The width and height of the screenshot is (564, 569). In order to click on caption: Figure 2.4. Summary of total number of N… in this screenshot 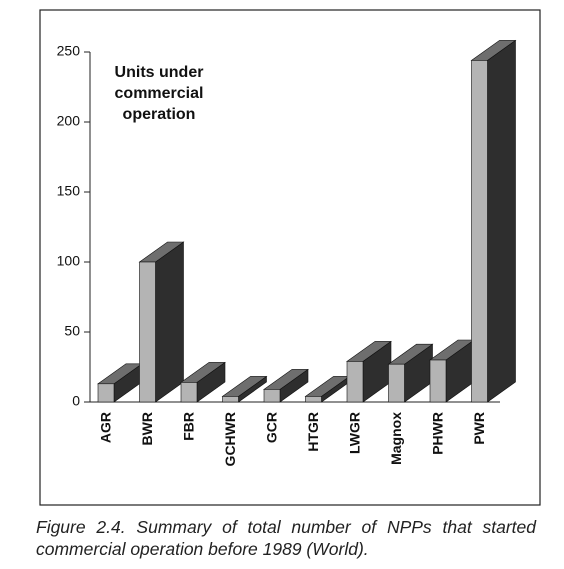, I will do `click(286, 538)`.